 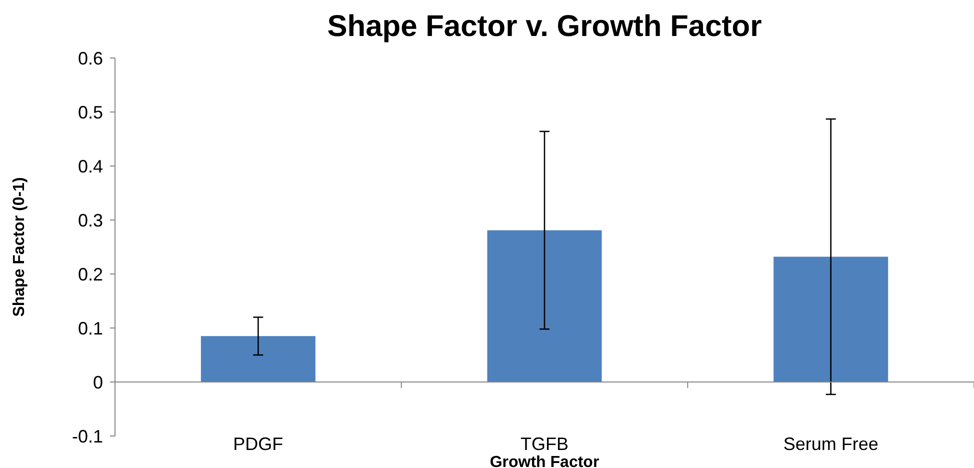 What do you see at coordinates (90, 58) in the screenshot?
I see `y-tick-label: 0.6` at bounding box center [90, 58].